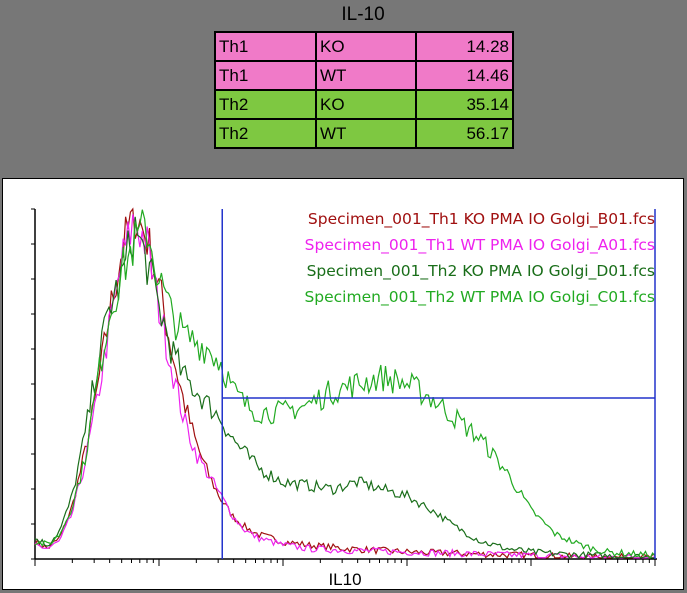  Describe the element at coordinates (481, 271) in the screenshot. I see `legend-entry: Specimen_001_Th2 KO PMA IO Golgi_D01.fcs` at that location.